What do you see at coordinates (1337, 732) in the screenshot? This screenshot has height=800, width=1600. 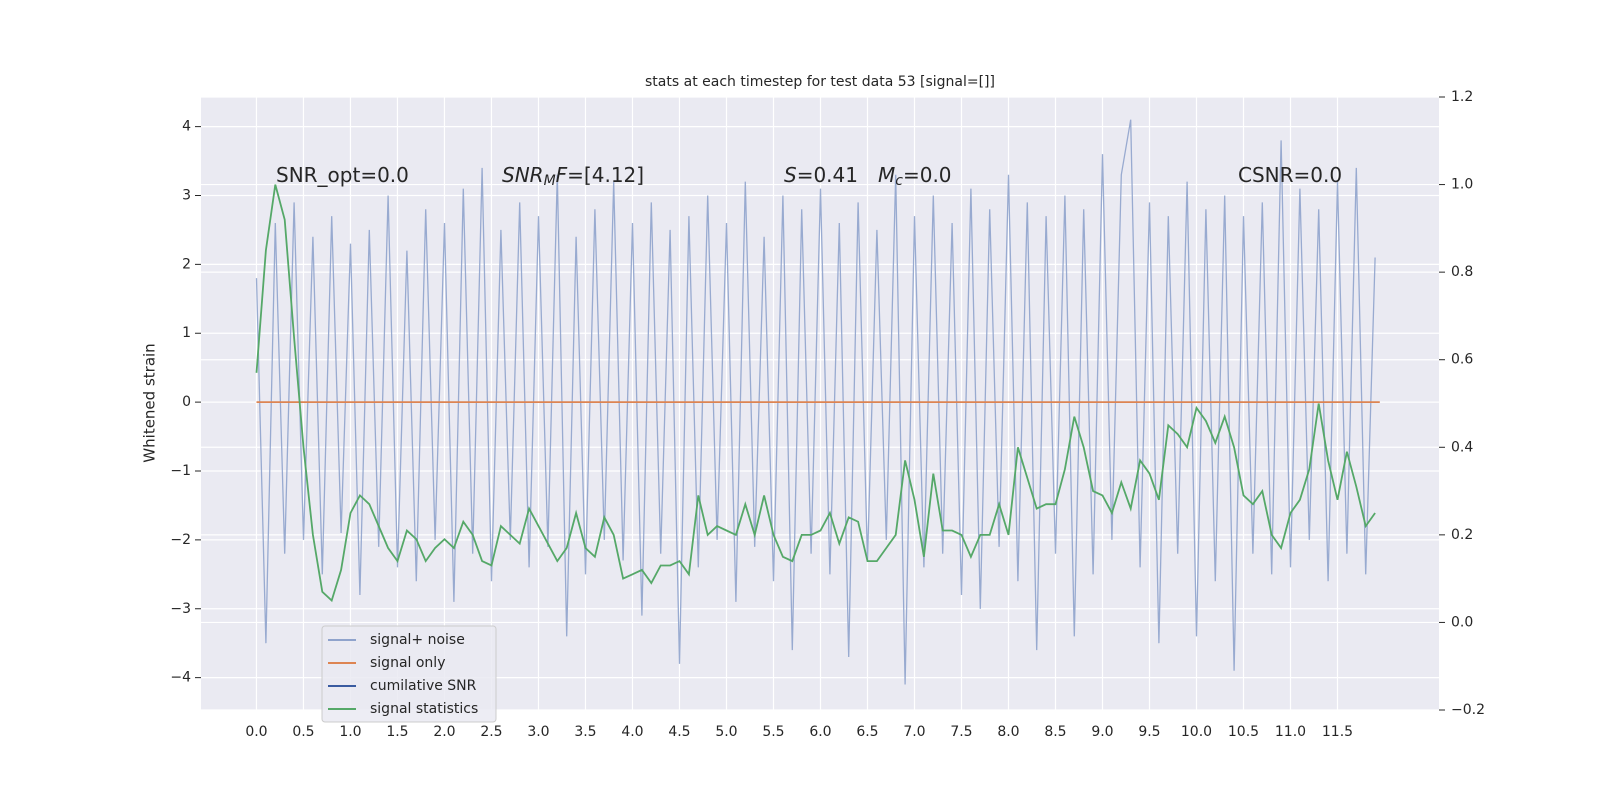 I see `x-tick-label: 11.5` at bounding box center [1337, 732].